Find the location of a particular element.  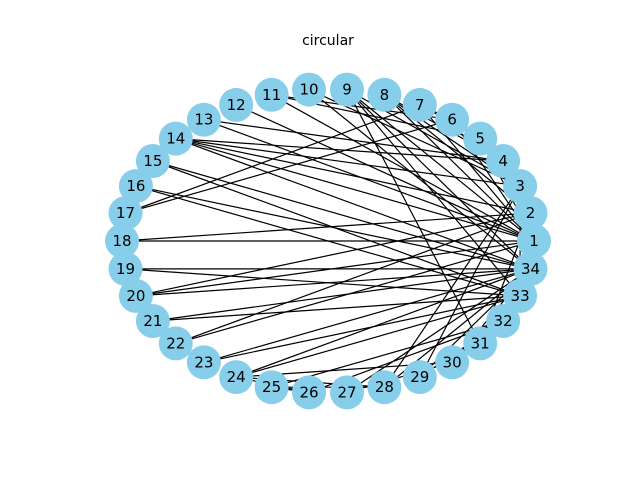

node-20: 20 is located at coordinates (135, 295).